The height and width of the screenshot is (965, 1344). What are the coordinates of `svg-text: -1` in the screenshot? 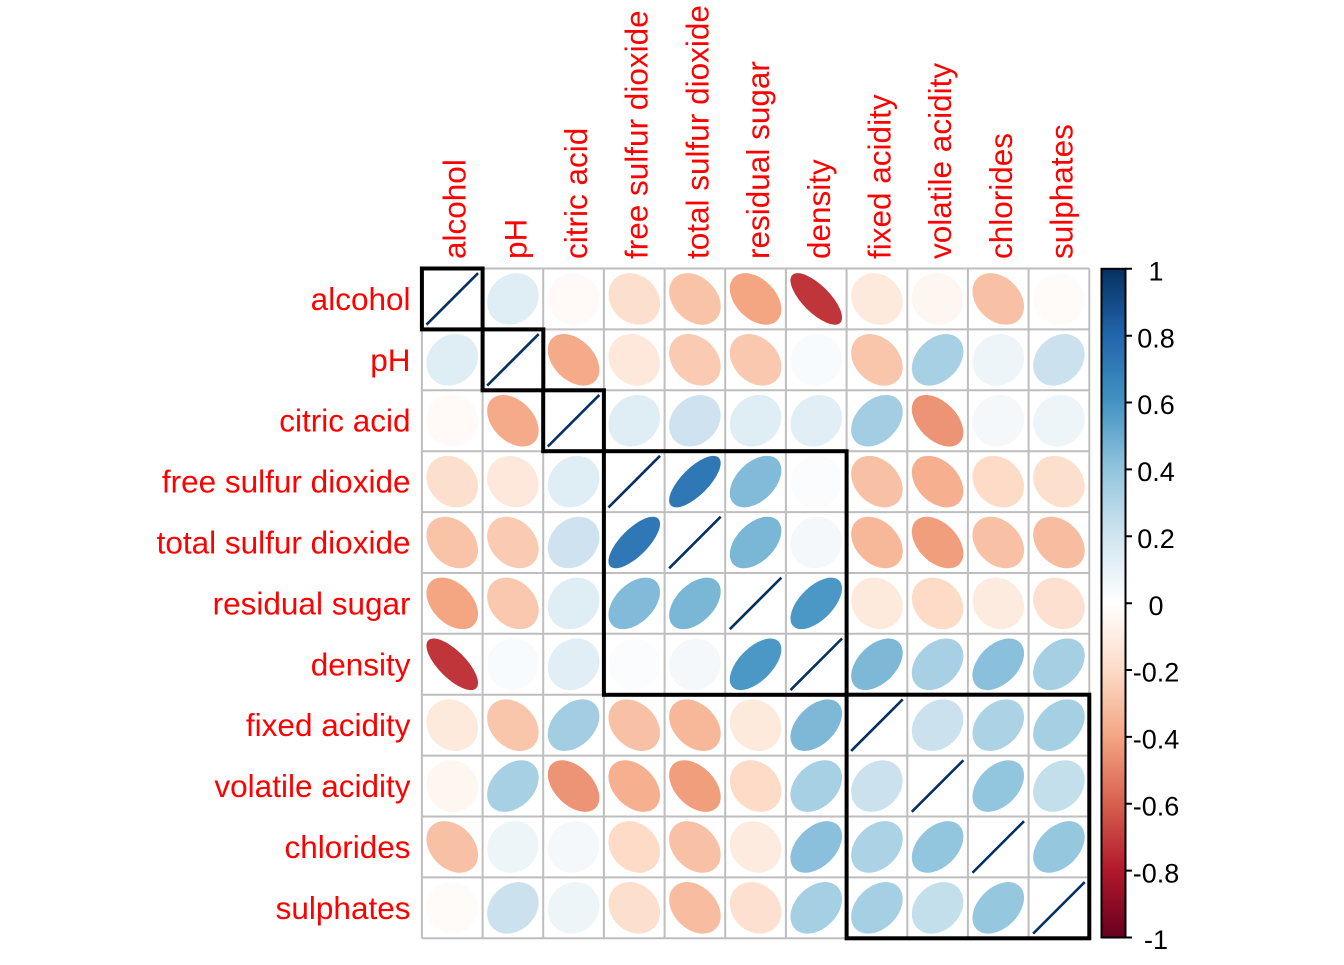 It's located at (1156, 940).